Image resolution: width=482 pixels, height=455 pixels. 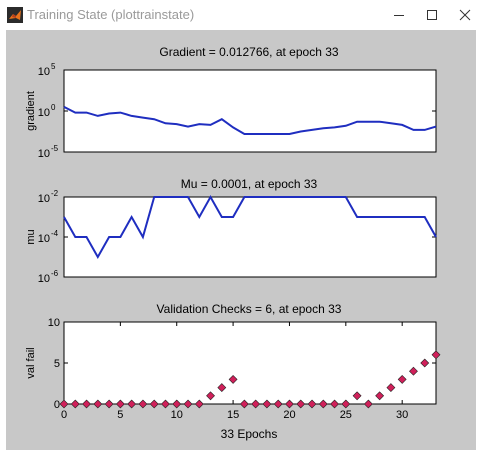 I want to click on x-tick-label: 0, so click(x=64, y=415).